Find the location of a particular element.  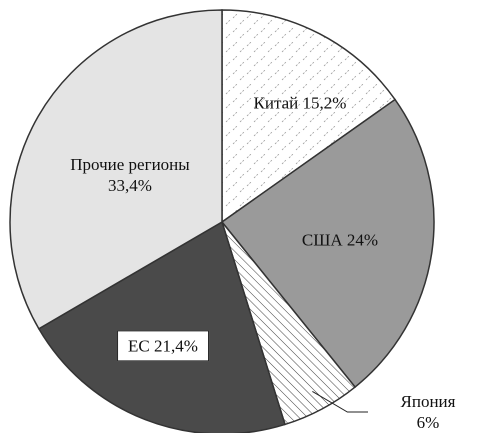

slice-label: Прочие регионы 33,4% is located at coordinates (130, 175).